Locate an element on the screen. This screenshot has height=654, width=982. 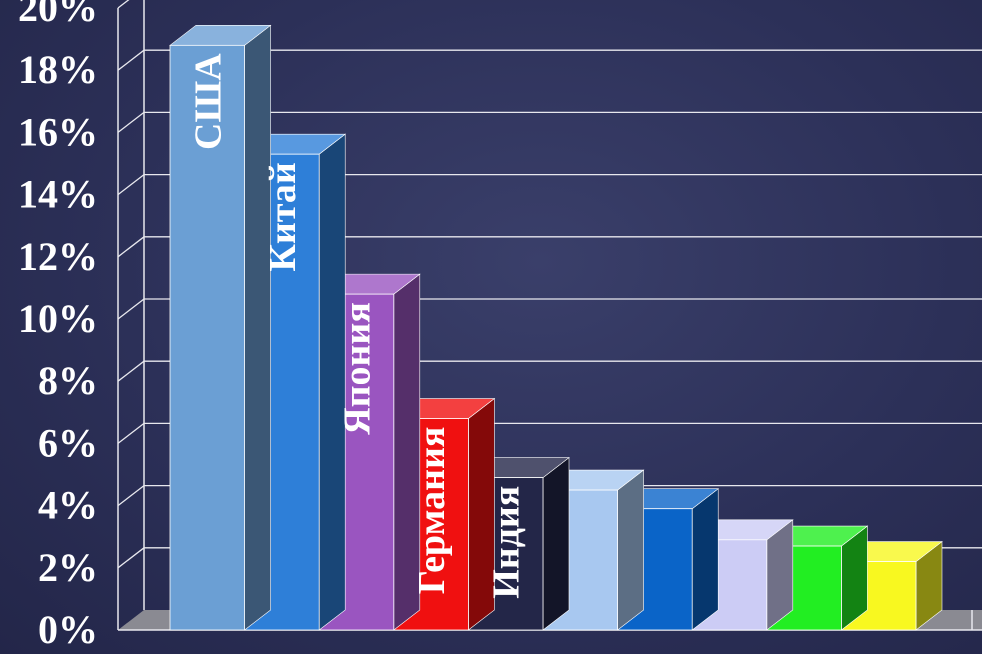
y-tick-label: 10% is located at coordinates (58, 318).